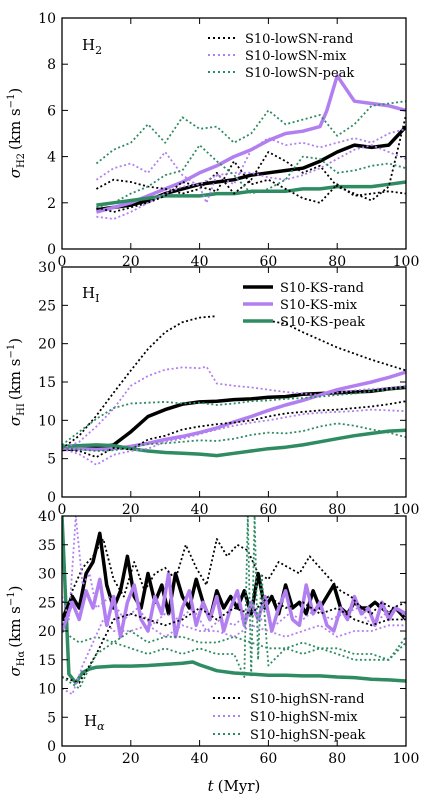 This screenshot has height=801, width=436. Describe the element at coordinates (319, 305) in the screenshot. I see `legend-label-ks-mix: S10-KS-mix` at that location.